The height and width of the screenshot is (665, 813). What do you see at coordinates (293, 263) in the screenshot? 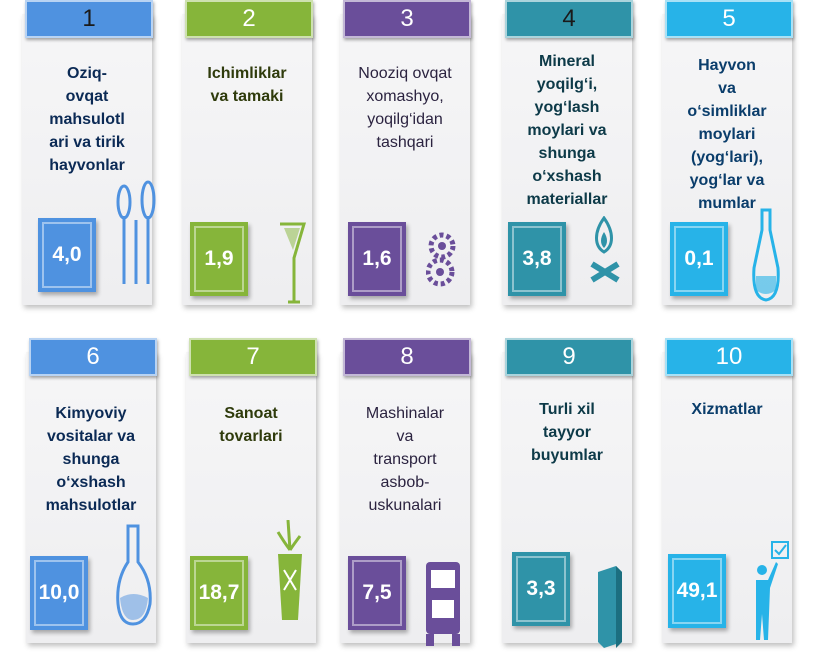
I see `cocktail-glass-icon` at bounding box center [293, 263].